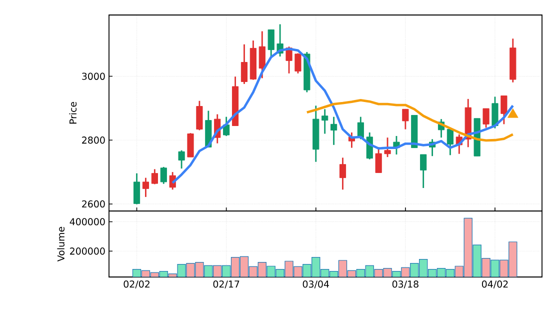 The width and height of the screenshot is (556, 322). What do you see at coordinates (87, 251) in the screenshot?
I see `y-tick-label: 200000` at bounding box center [87, 251].